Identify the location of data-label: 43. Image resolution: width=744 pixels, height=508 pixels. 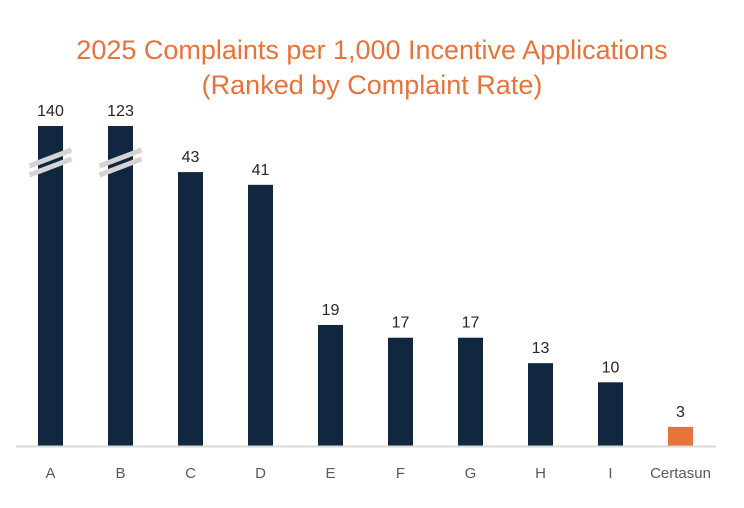
(191, 157).